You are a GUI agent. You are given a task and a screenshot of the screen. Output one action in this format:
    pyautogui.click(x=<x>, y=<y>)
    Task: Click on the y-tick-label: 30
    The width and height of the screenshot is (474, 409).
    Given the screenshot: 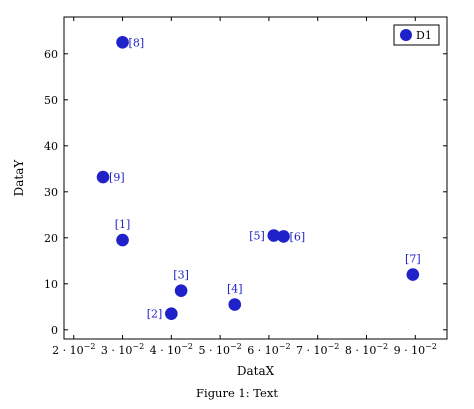 What is the action you would take?
    pyautogui.click(x=51, y=192)
    